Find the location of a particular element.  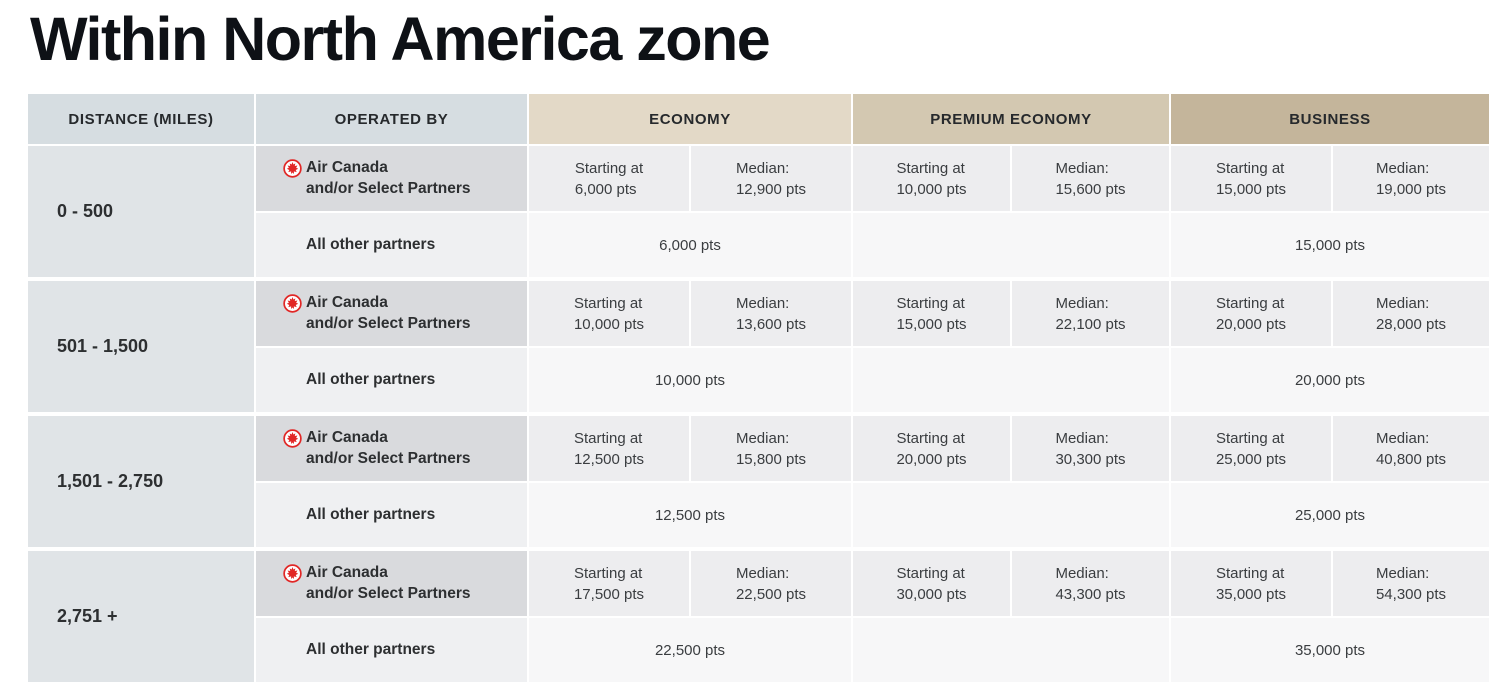

points-value: 43,300 pts is located at coordinates (1090, 594).